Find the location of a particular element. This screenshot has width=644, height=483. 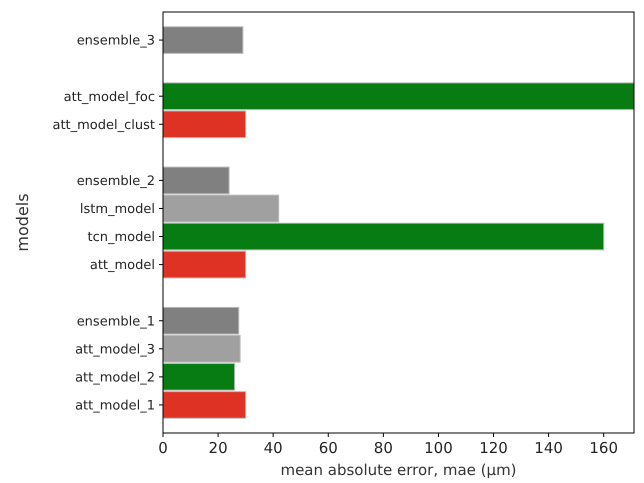

x-tick-label: 100 is located at coordinates (438, 448).